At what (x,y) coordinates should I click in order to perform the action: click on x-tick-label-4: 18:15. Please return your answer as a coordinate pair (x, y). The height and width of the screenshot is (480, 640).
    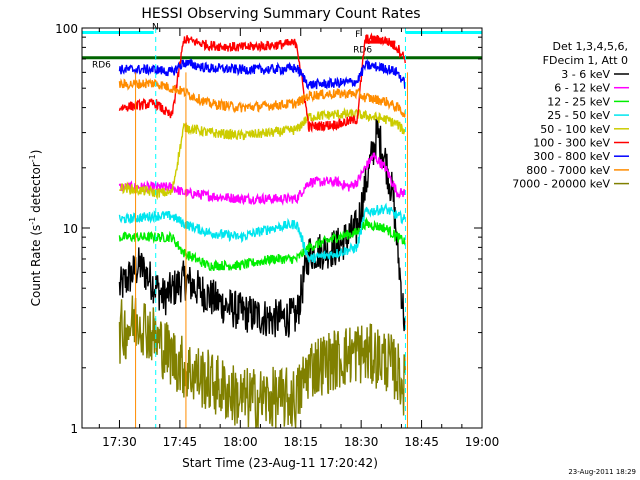
    Looking at the image, I should click on (300, 442).